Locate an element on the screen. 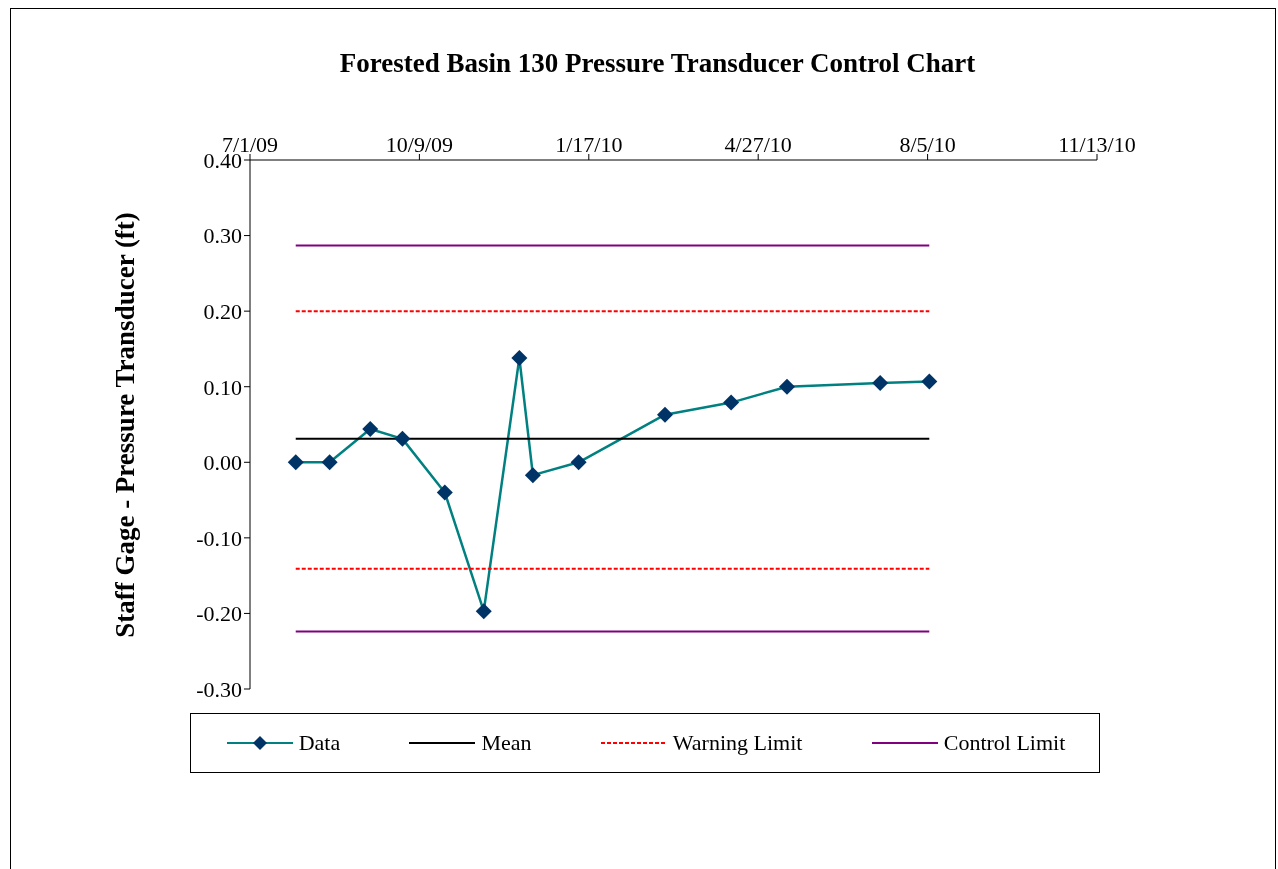 This screenshot has width=1278, height=869. x-tick-label: 1/17/10 is located at coordinates (589, 144).